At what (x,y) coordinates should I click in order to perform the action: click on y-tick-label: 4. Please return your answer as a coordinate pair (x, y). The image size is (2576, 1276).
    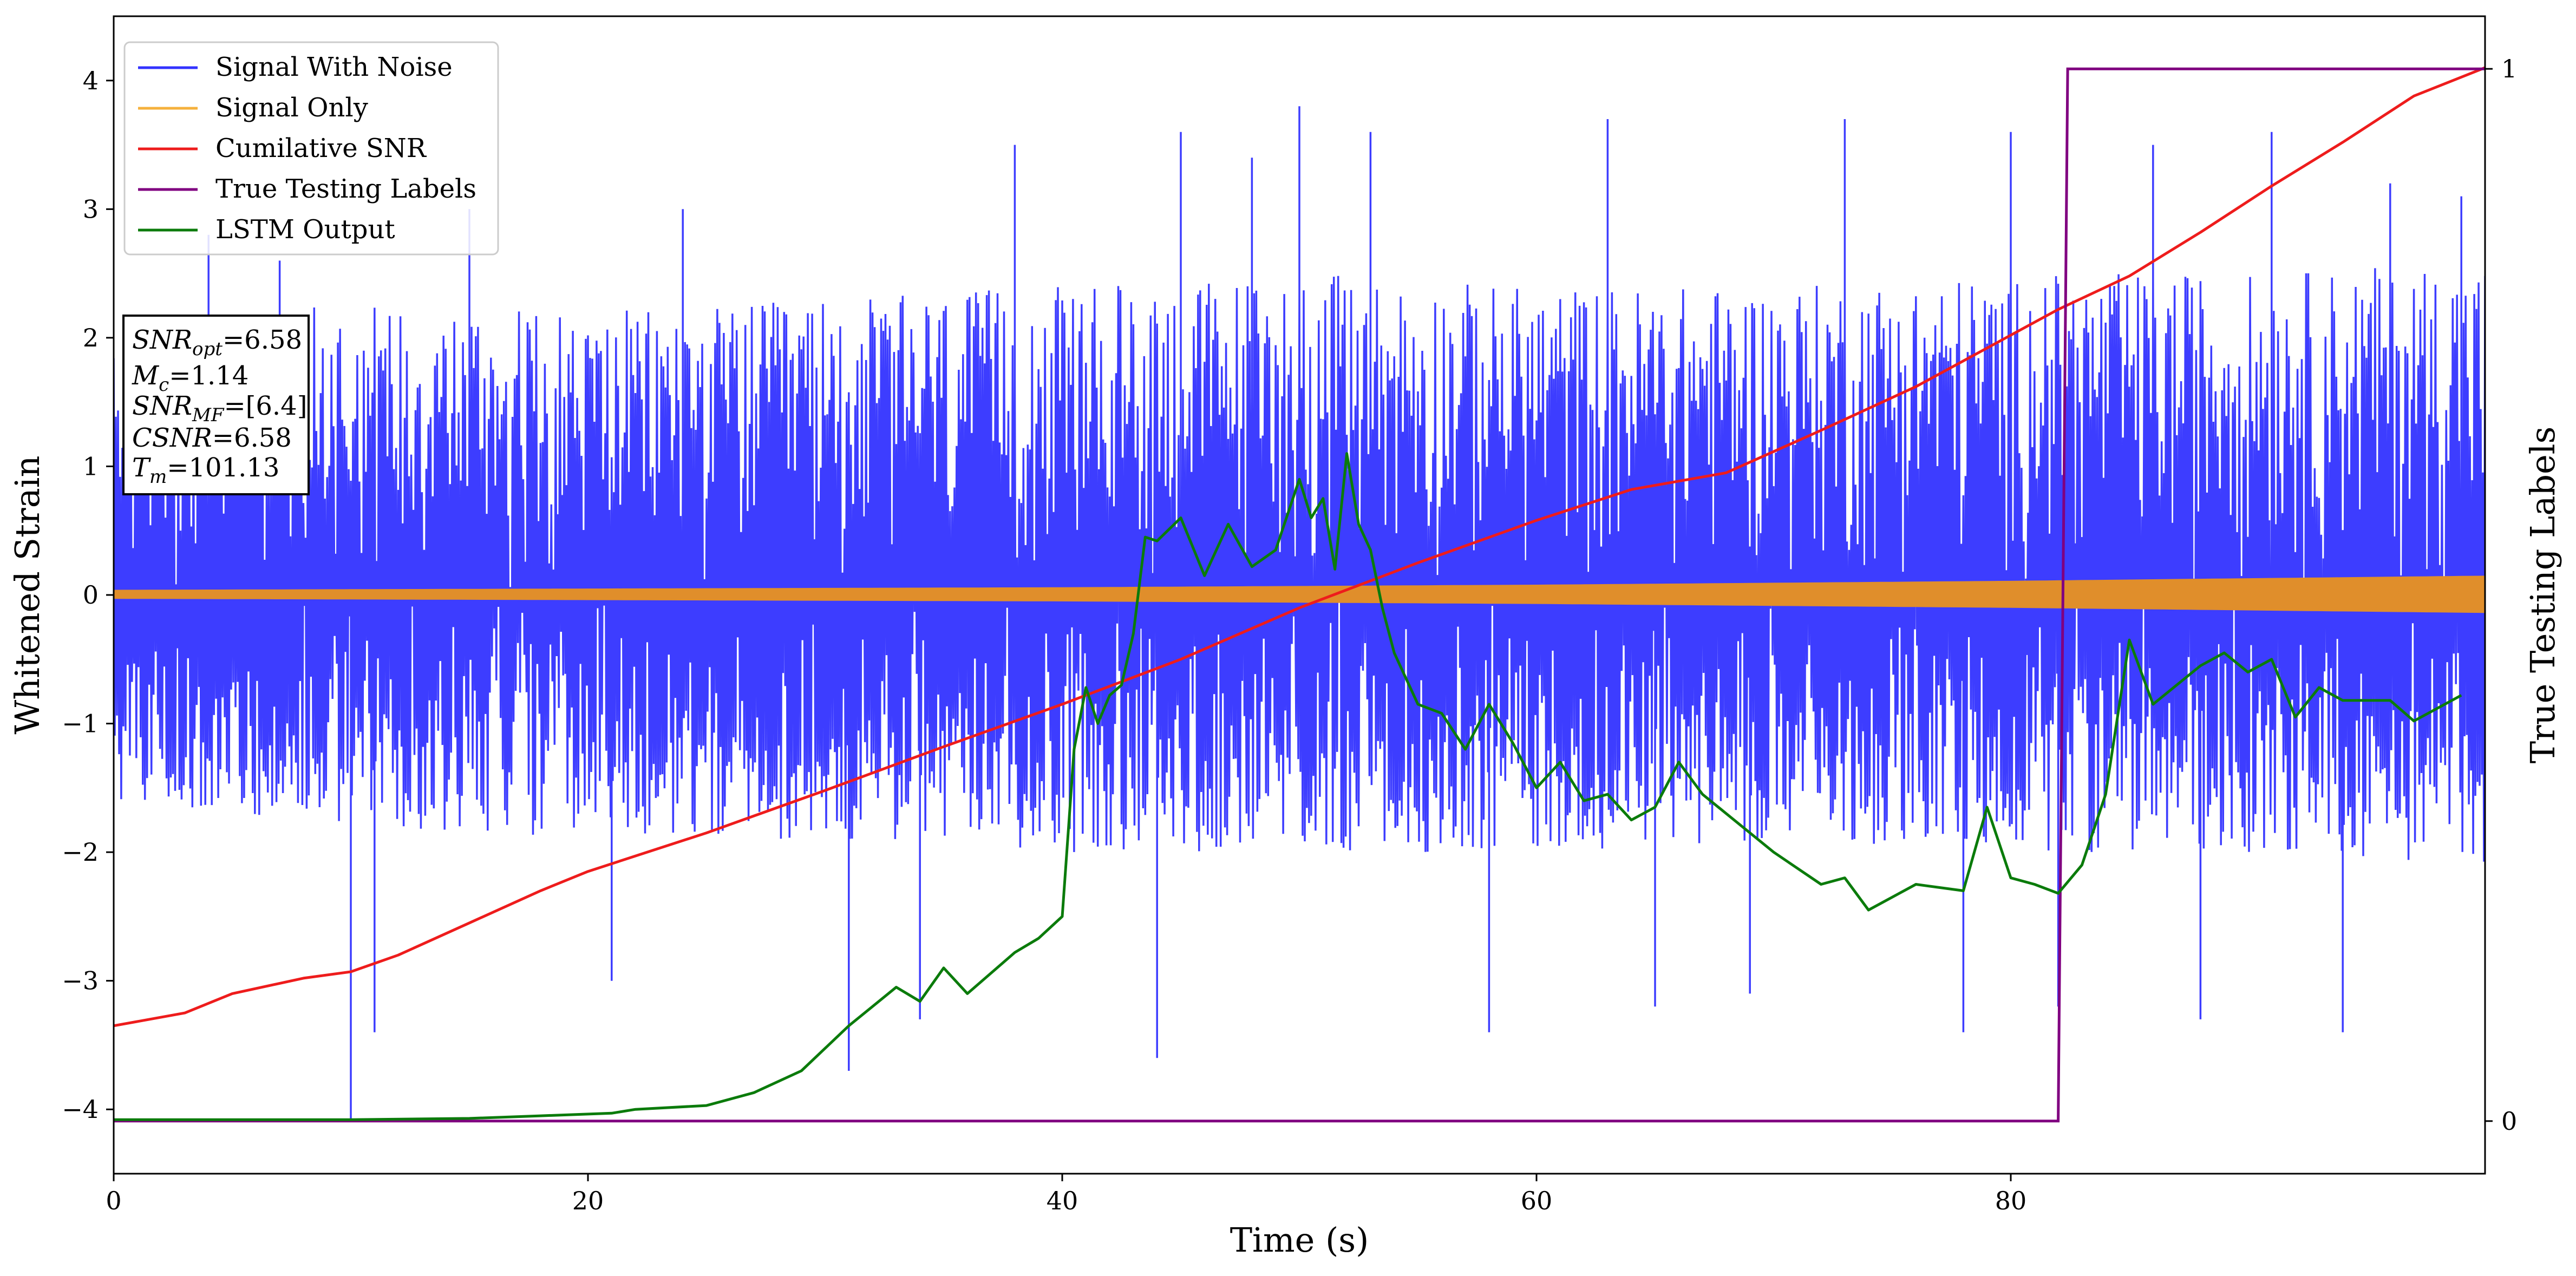
    Looking at the image, I should click on (91, 80).